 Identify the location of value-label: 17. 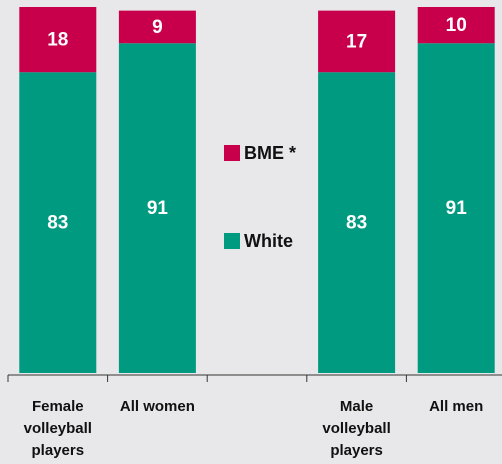
(356, 41).